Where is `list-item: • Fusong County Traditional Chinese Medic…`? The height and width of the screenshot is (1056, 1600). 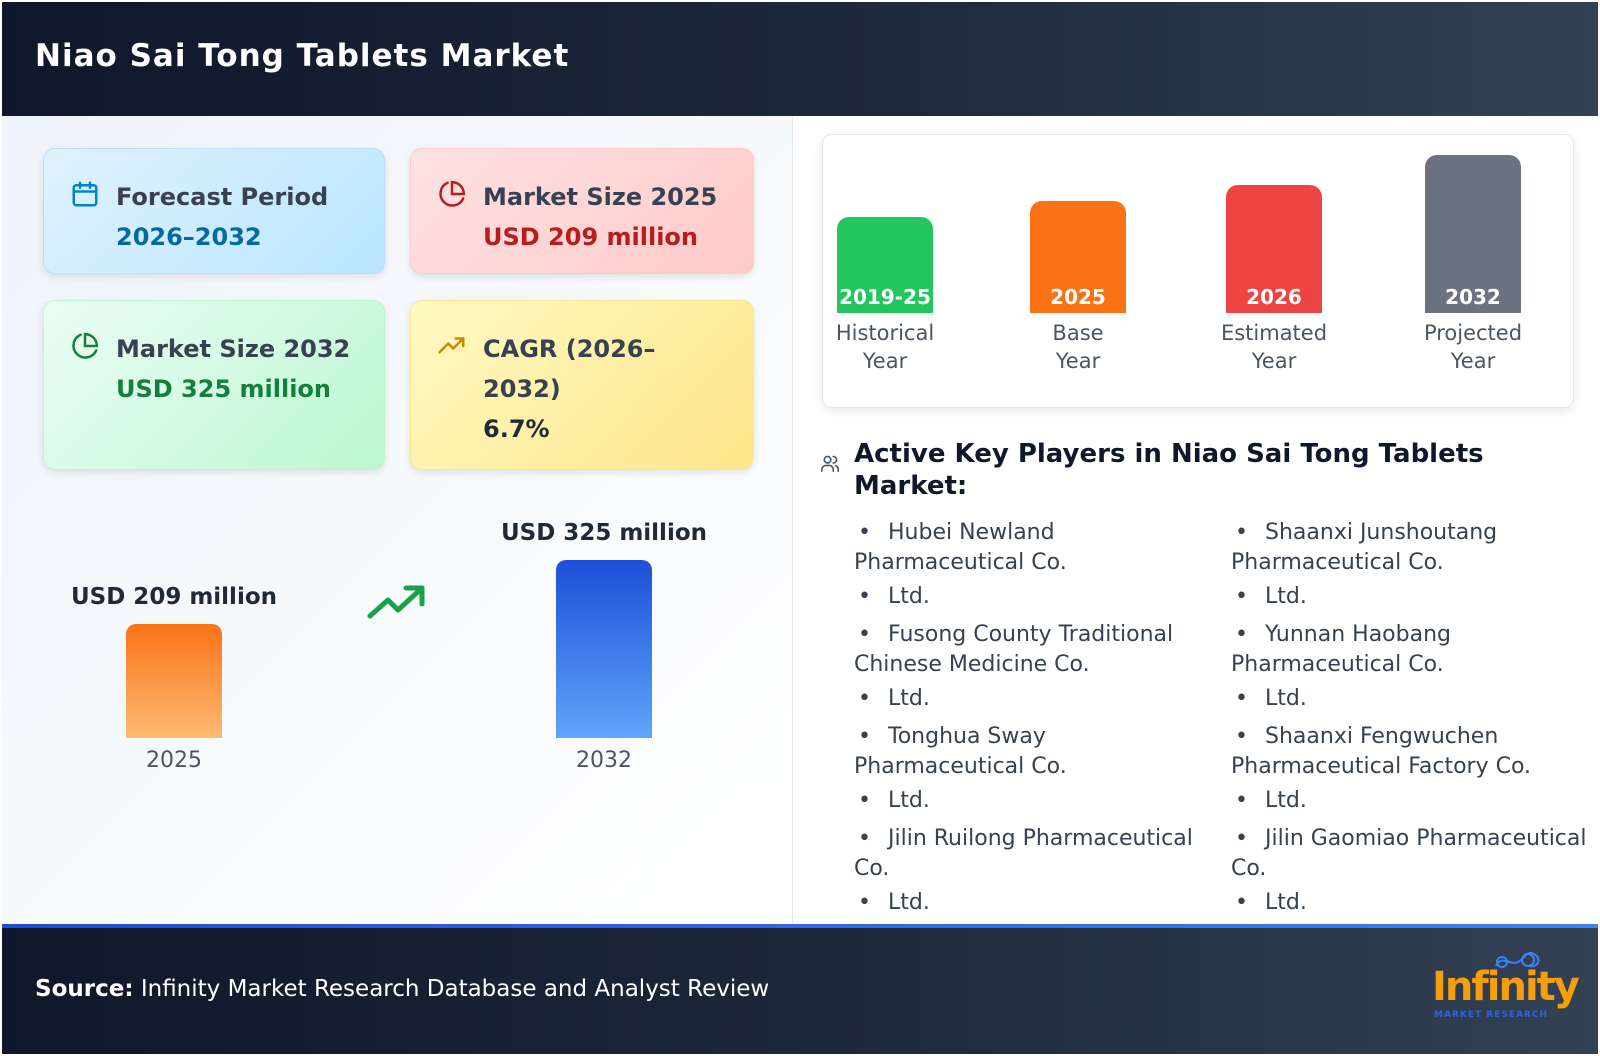
list-item: • Fusong County Traditional Chinese Medic… is located at coordinates (1014, 666).